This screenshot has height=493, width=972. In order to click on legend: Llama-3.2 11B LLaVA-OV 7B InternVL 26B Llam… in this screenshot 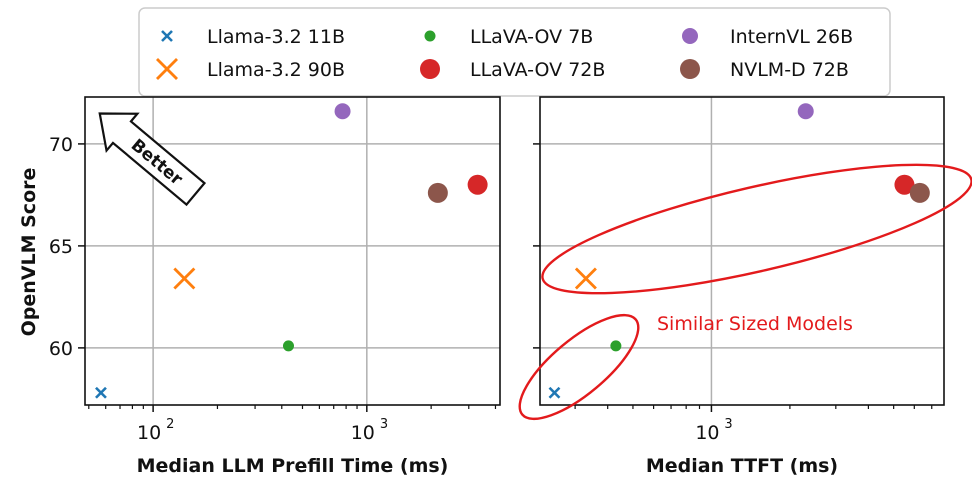, I will do `click(514, 52)`.